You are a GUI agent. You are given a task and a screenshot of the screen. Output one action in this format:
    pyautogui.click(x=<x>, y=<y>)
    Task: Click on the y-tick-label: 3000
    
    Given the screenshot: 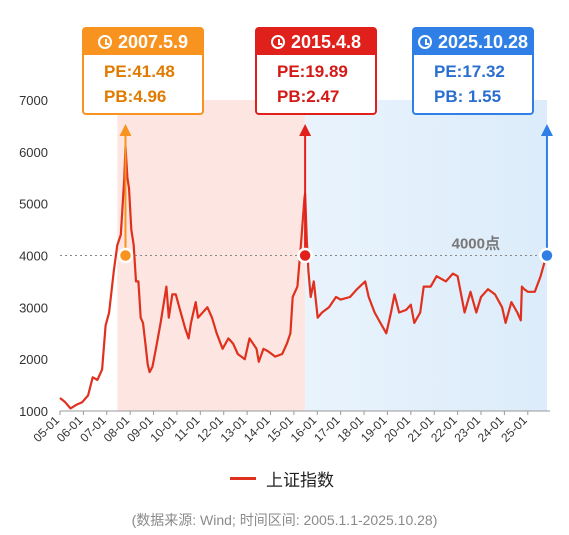 What is the action you would take?
    pyautogui.click(x=33, y=307)
    